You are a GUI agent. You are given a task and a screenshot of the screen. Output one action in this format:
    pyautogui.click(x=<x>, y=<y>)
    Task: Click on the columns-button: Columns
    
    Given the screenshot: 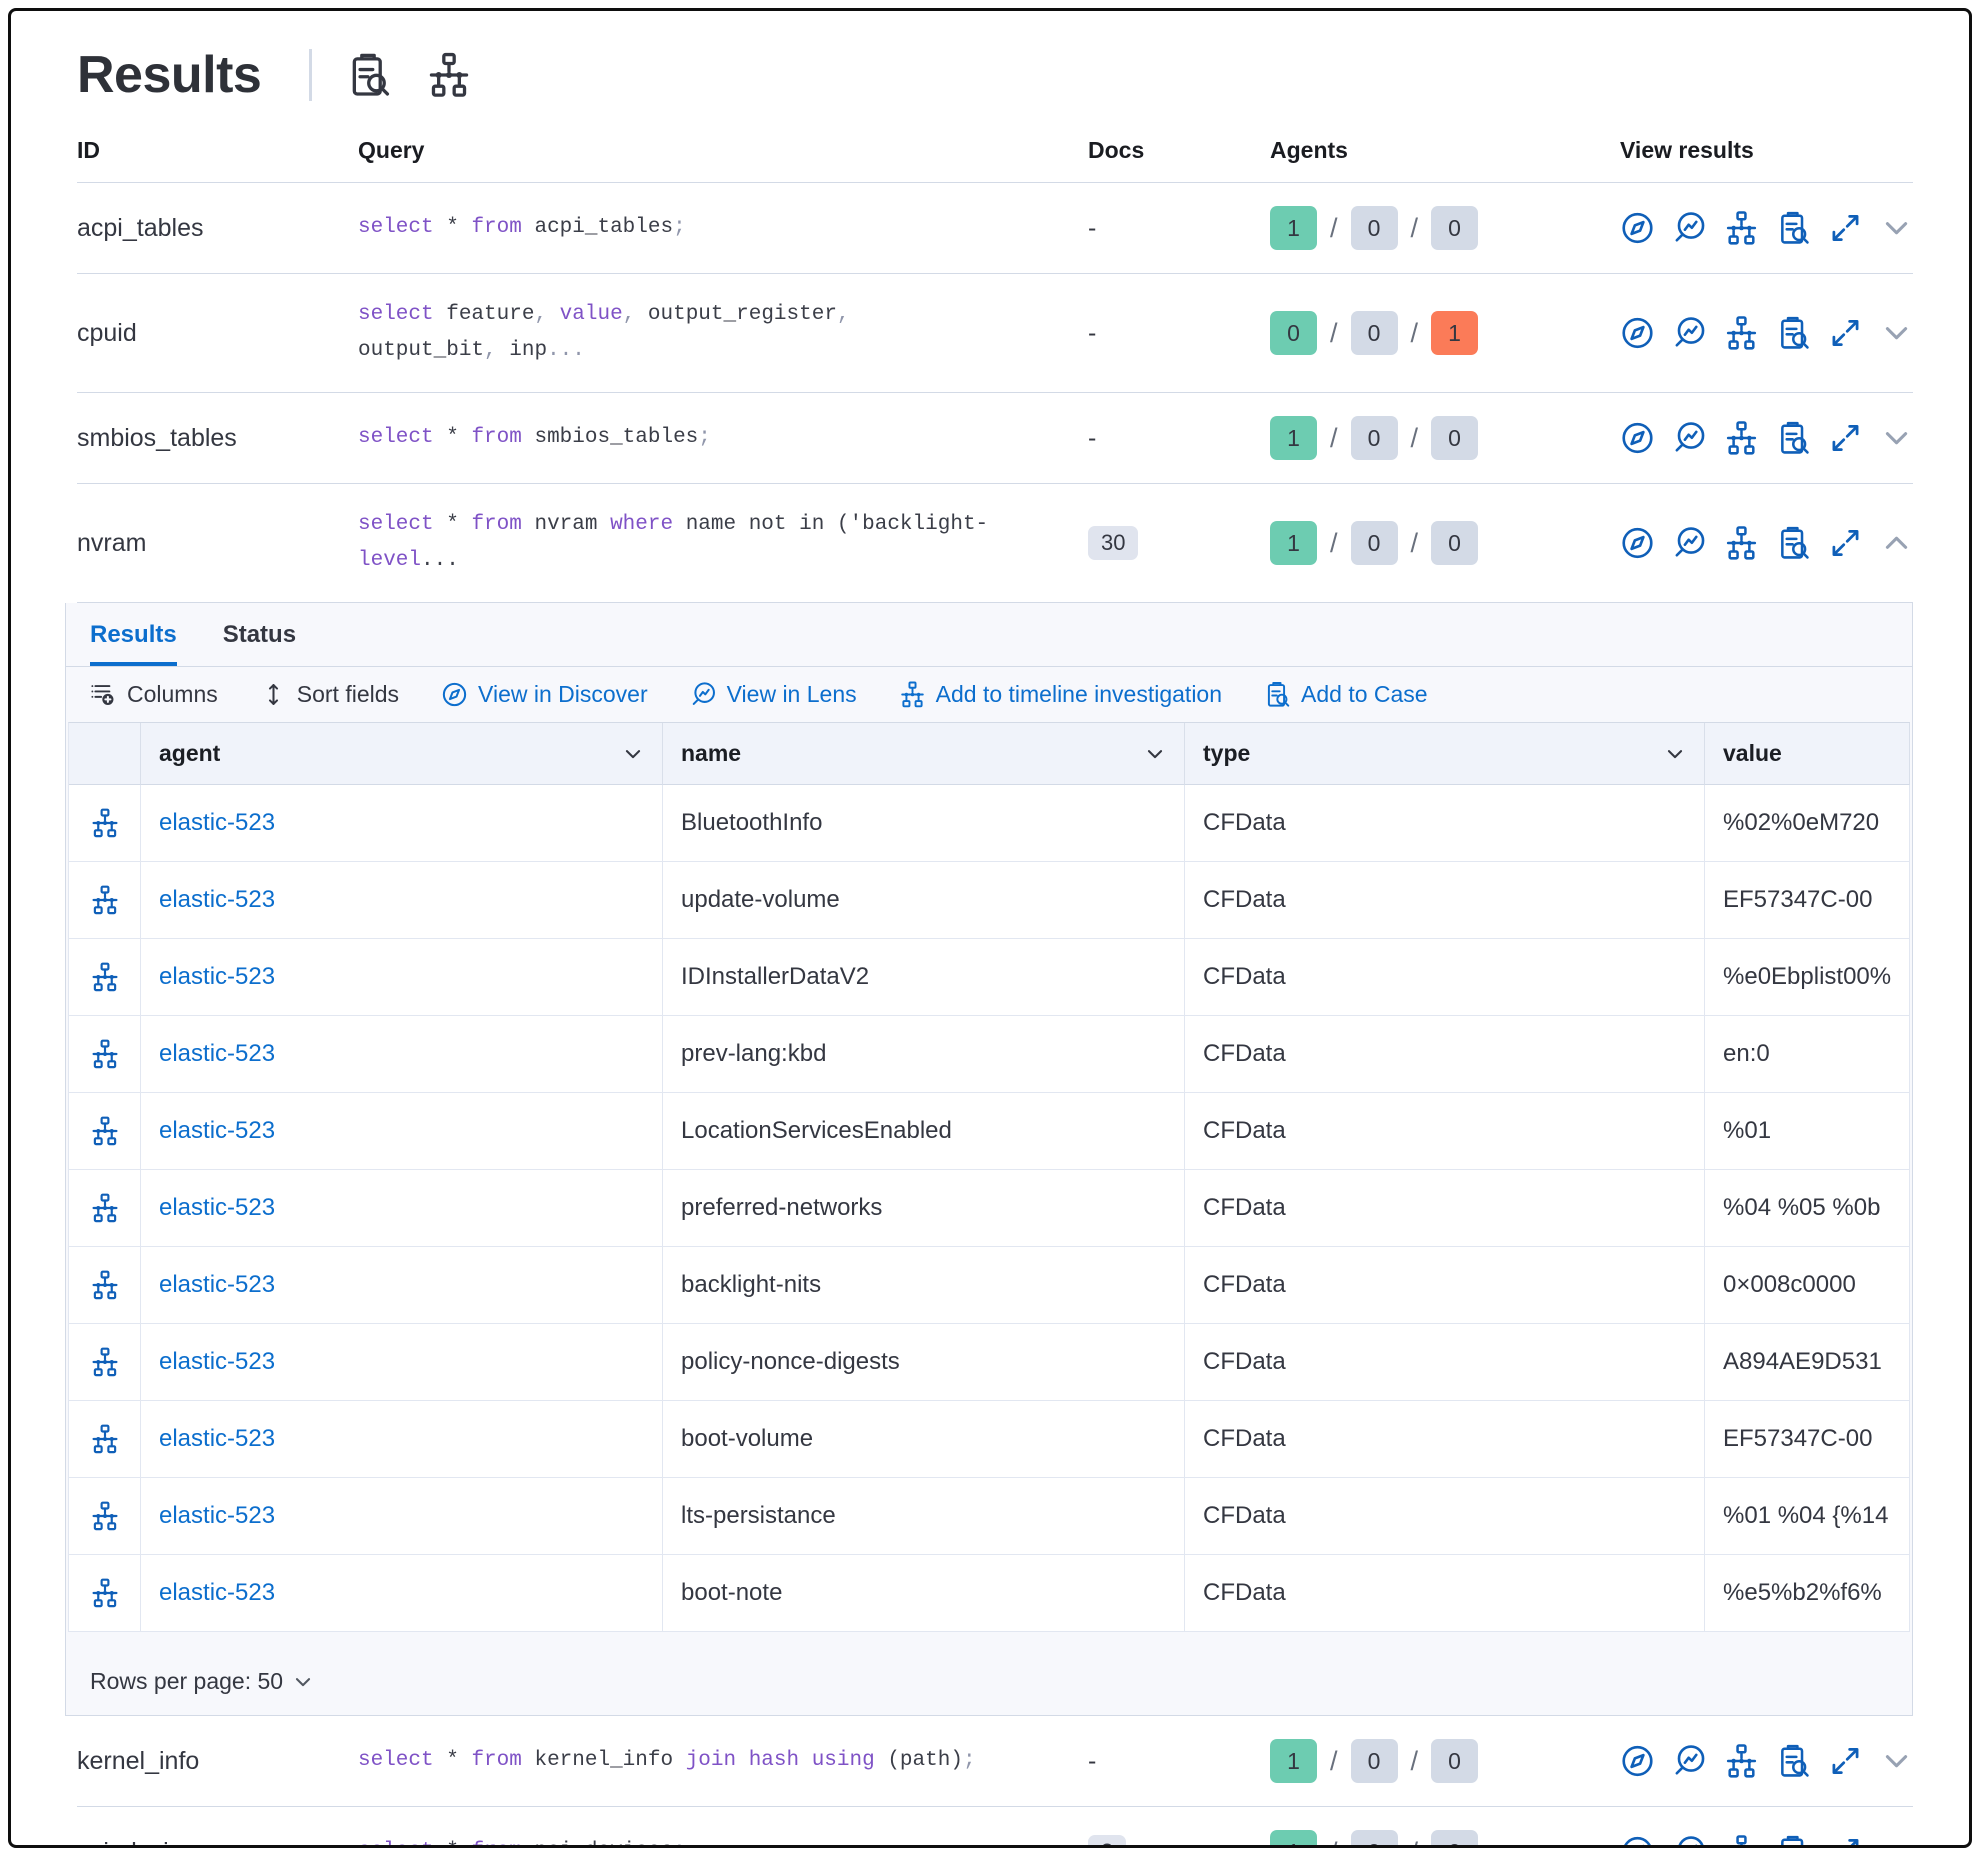 What is the action you would take?
    pyautogui.click(x=154, y=694)
    